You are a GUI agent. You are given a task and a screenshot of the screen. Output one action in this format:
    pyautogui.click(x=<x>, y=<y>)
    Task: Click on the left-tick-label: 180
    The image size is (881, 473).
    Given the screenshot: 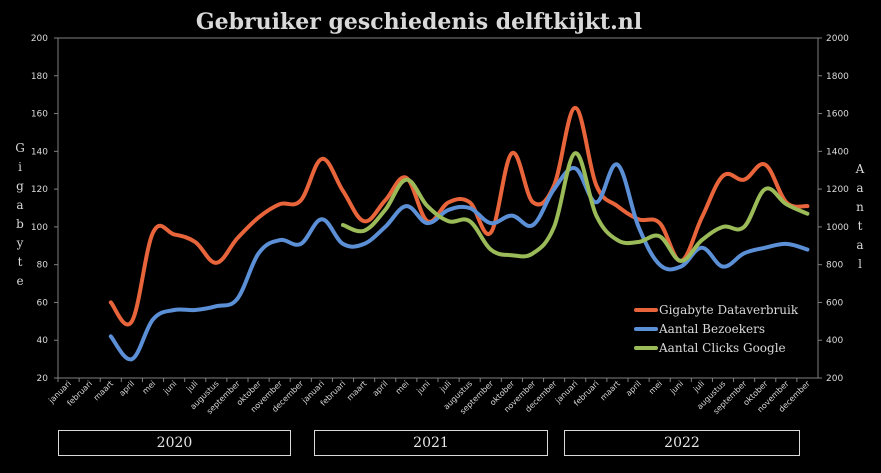 What is the action you would take?
    pyautogui.click(x=39, y=77)
    